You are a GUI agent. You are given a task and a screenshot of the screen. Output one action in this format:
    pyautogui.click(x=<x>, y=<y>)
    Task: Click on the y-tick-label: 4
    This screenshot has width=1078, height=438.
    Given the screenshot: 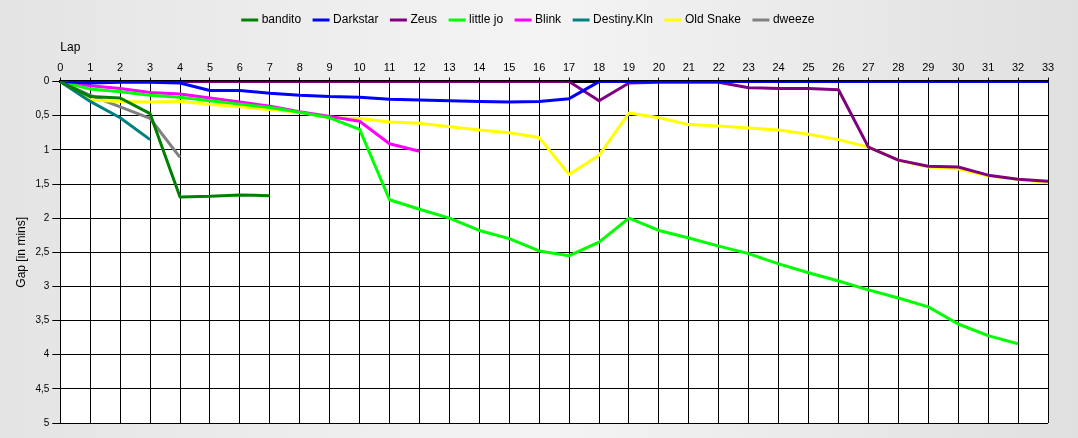 What is the action you would take?
    pyautogui.click(x=46, y=354)
    